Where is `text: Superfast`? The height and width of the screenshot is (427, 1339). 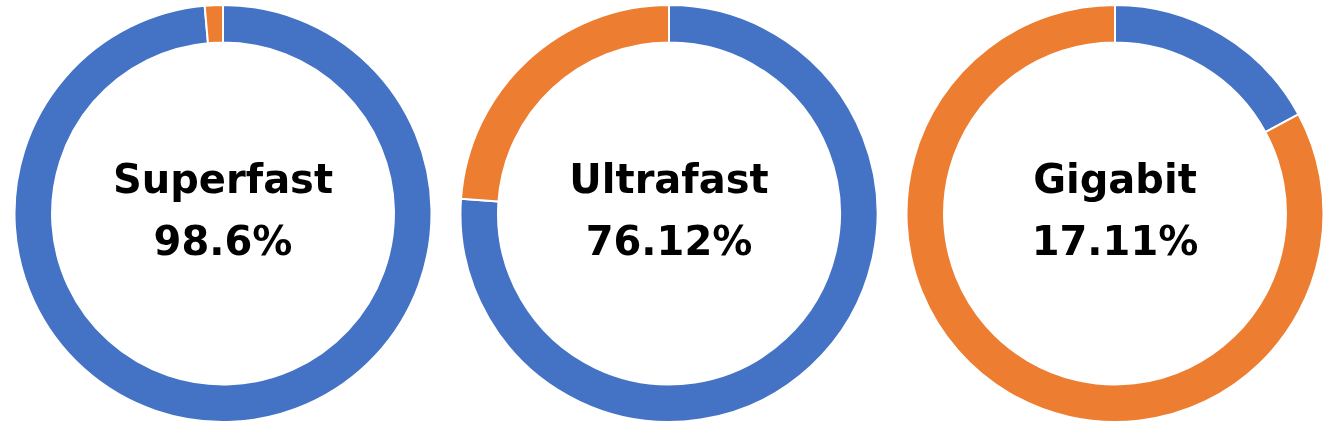 text: Superfast is located at coordinates (223, 178).